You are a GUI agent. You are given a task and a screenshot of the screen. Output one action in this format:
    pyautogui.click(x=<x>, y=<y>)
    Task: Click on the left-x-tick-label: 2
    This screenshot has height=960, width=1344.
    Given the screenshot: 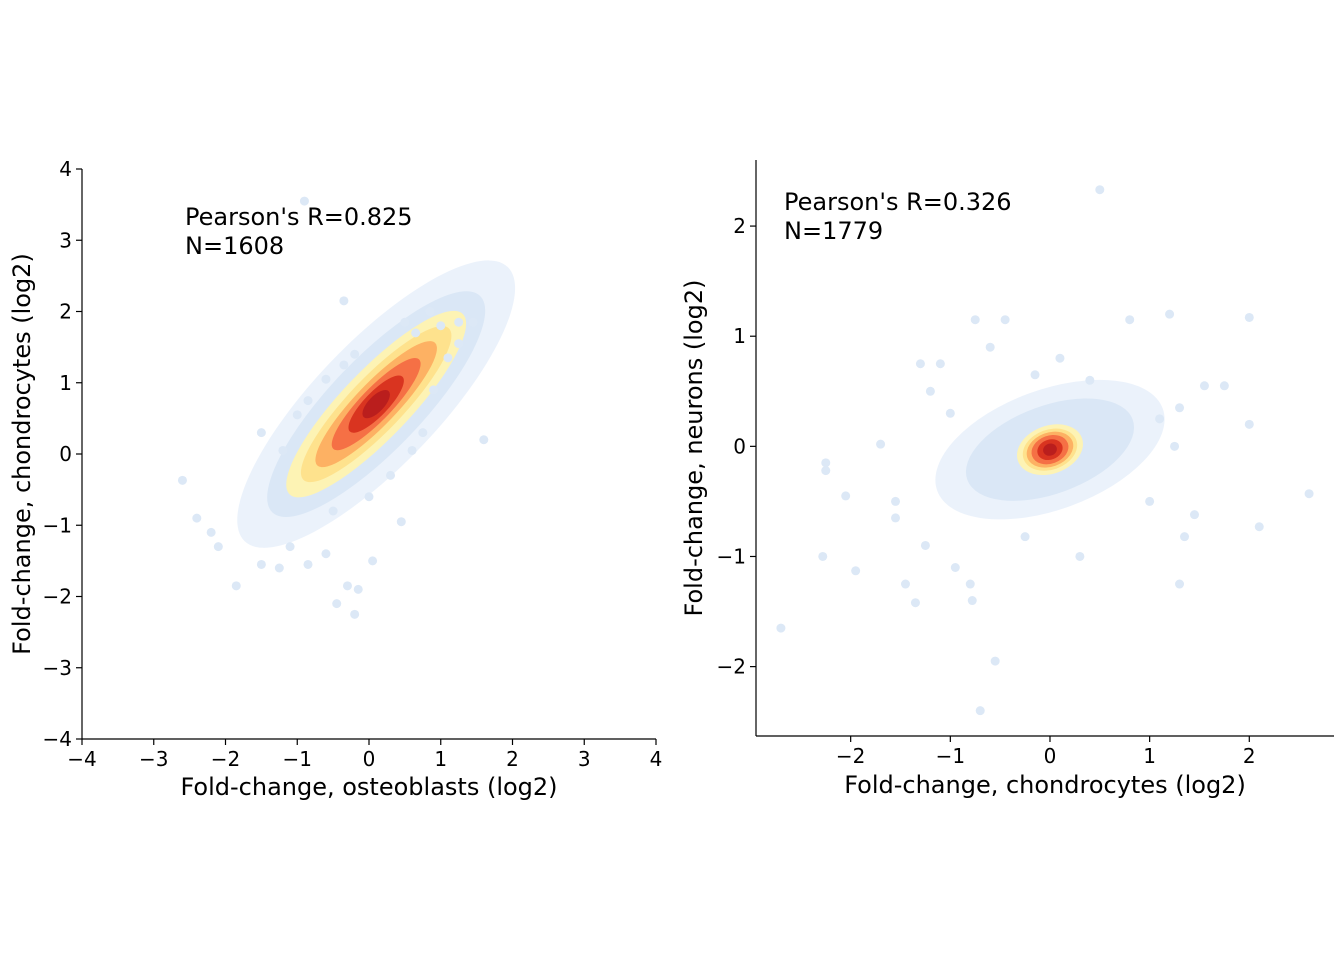 What is the action you would take?
    pyautogui.click(x=512, y=759)
    